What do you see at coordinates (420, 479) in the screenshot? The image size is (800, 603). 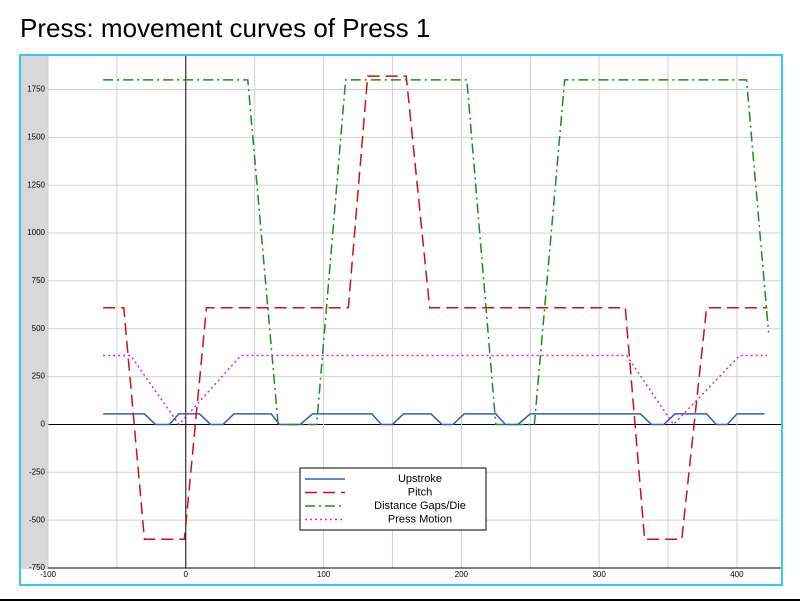 I see `legend-label: Upstroke` at bounding box center [420, 479].